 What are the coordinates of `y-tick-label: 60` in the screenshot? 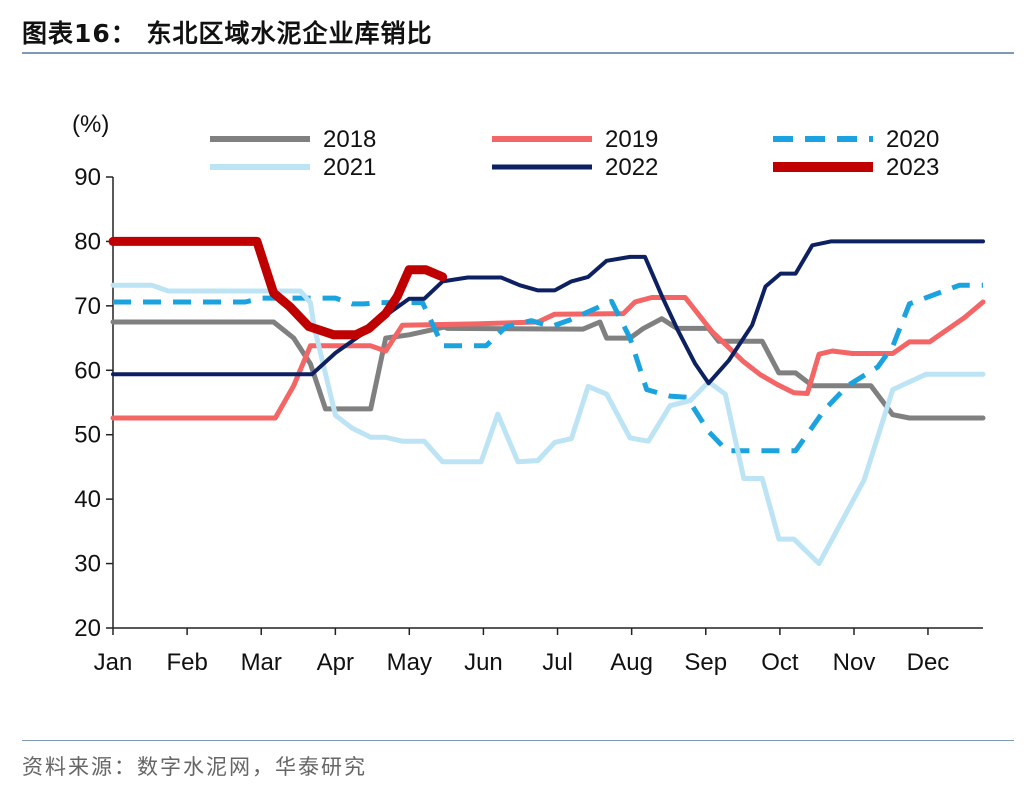 It's located at (87, 370).